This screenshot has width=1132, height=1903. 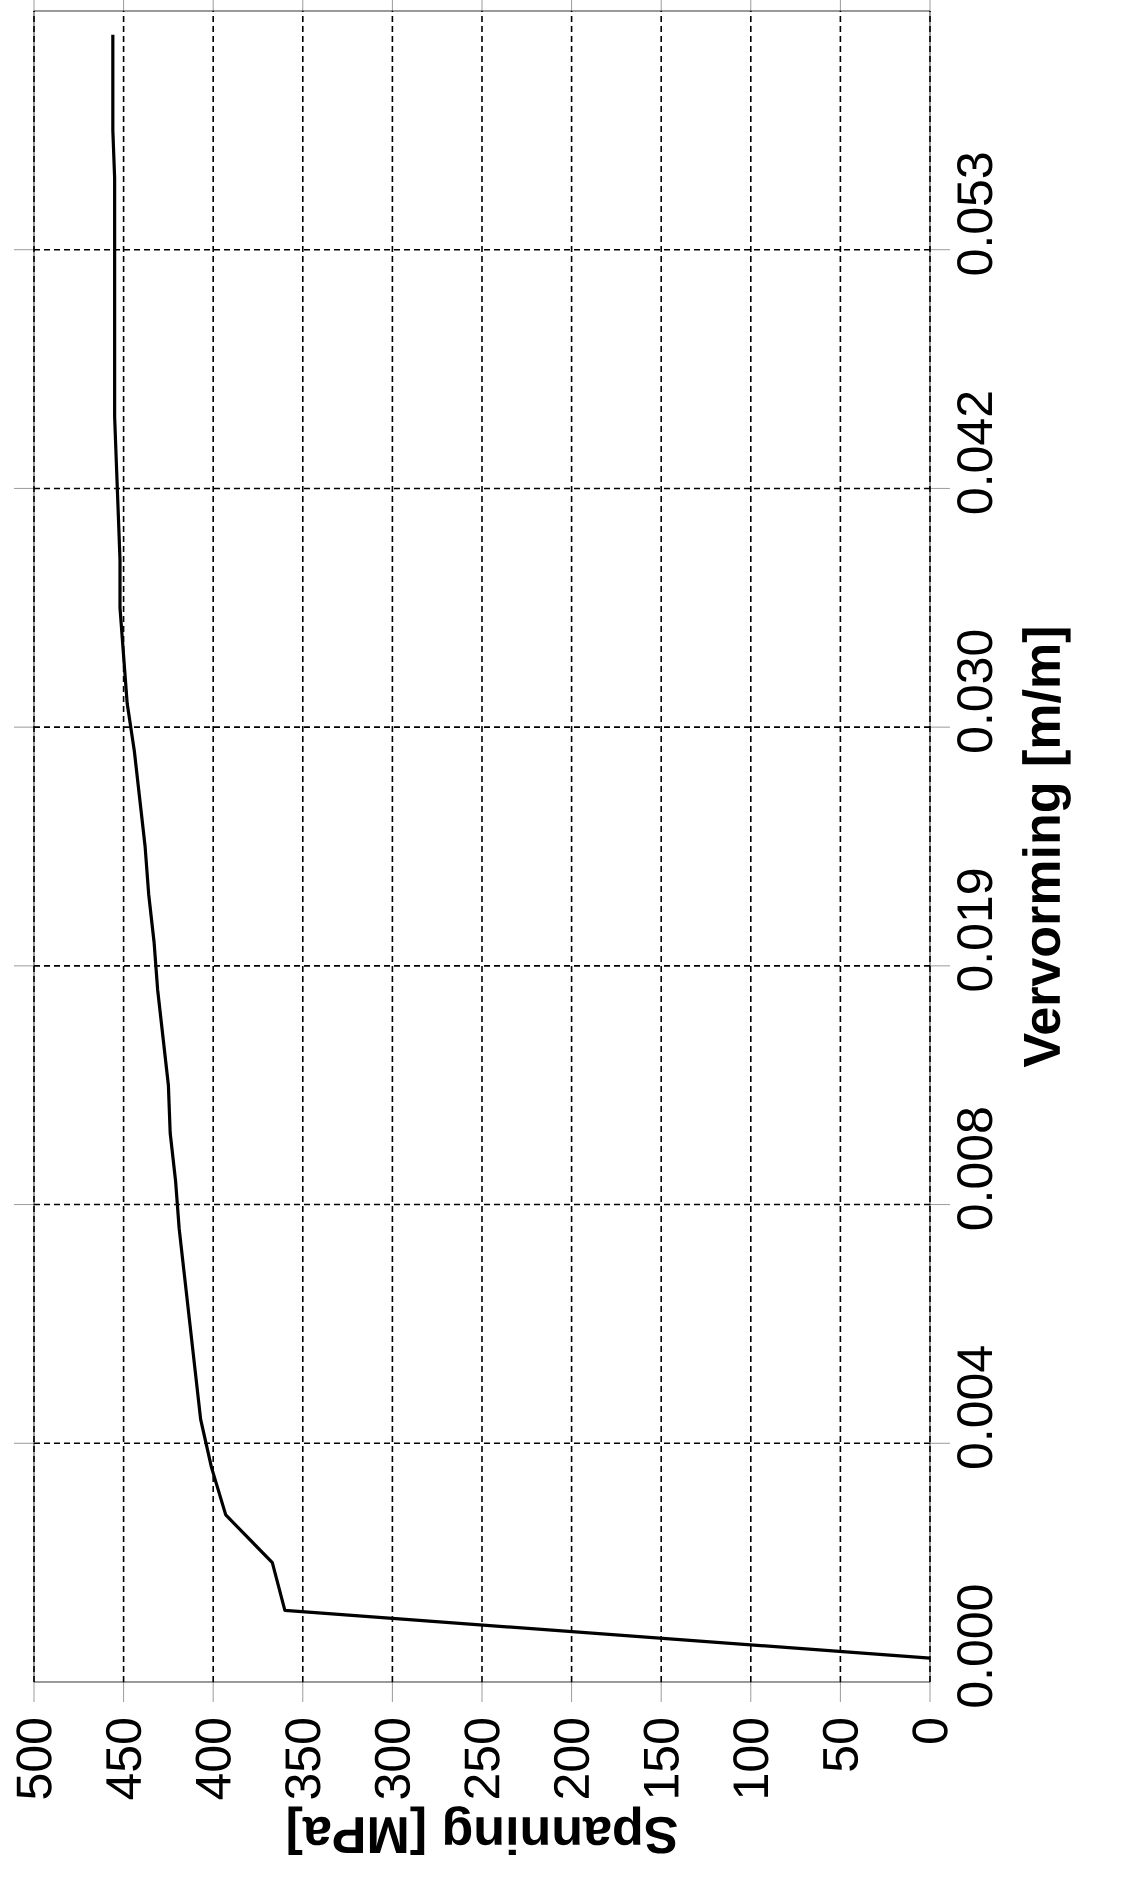 What do you see at coordinates (34, 1759) in the screenshot?
I see `x-tick-label: 500` at bounding box center [34, 1759].